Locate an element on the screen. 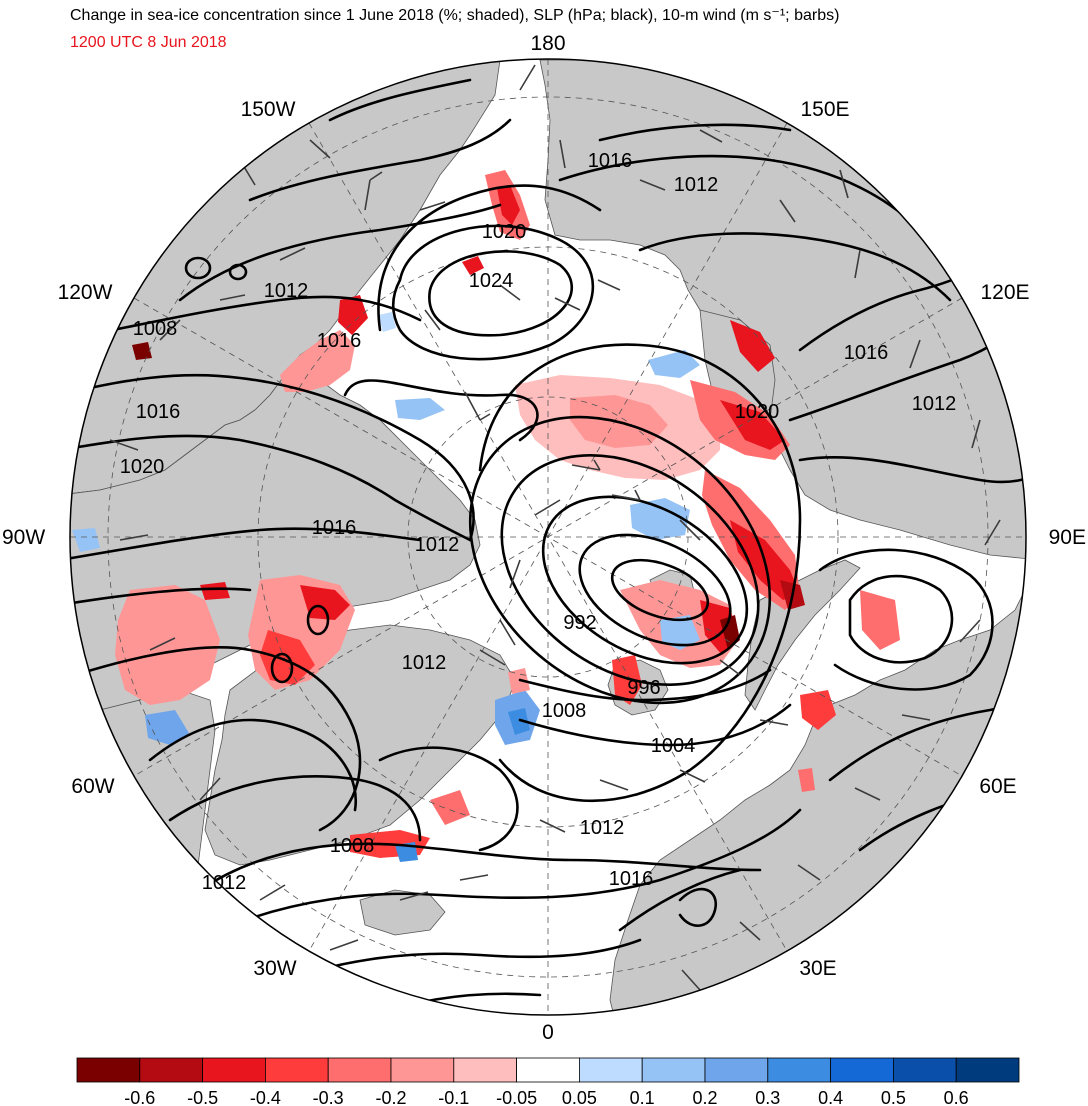 This screenshot has width=1088, height=1106. colorbar-label: 0.5 is located at coordinates (893, 1097).